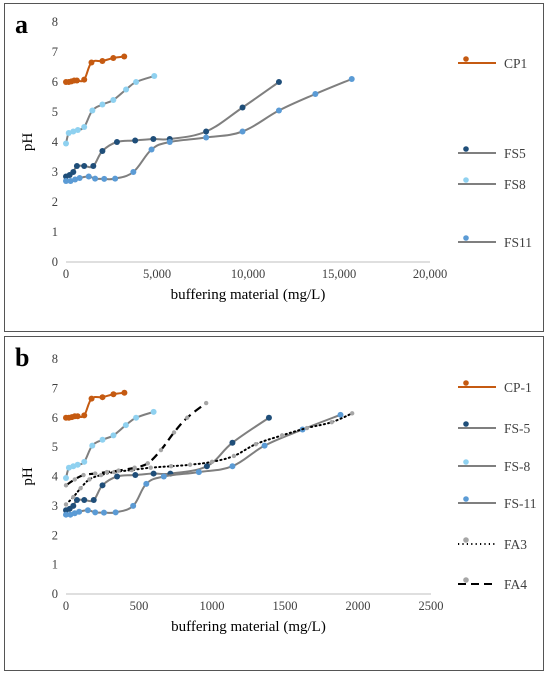 This screenshot has height=675, width=550. What do you see at coordinates (21, 24) in the screenshot?
I see `panel-label-a: a` at bounding box center [21, 24].